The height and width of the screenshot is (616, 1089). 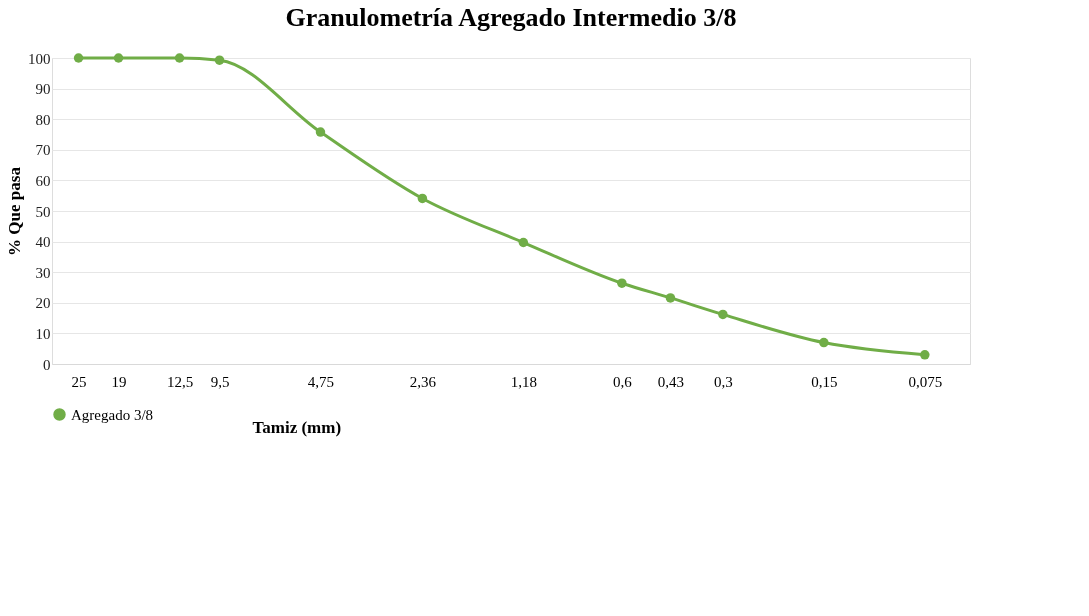 What do you see at coordinates (79, 381) in the screenshot?
I see `x-tick-label: 25` at bounding box center [79, 381].